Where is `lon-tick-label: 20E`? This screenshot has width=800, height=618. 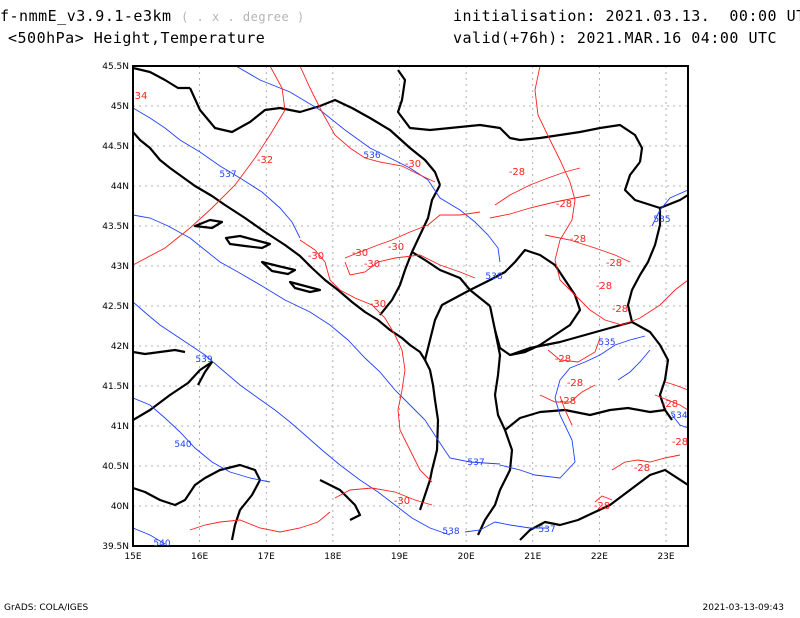
lon-tick-label: 20E is located at coordinates (466, 557).